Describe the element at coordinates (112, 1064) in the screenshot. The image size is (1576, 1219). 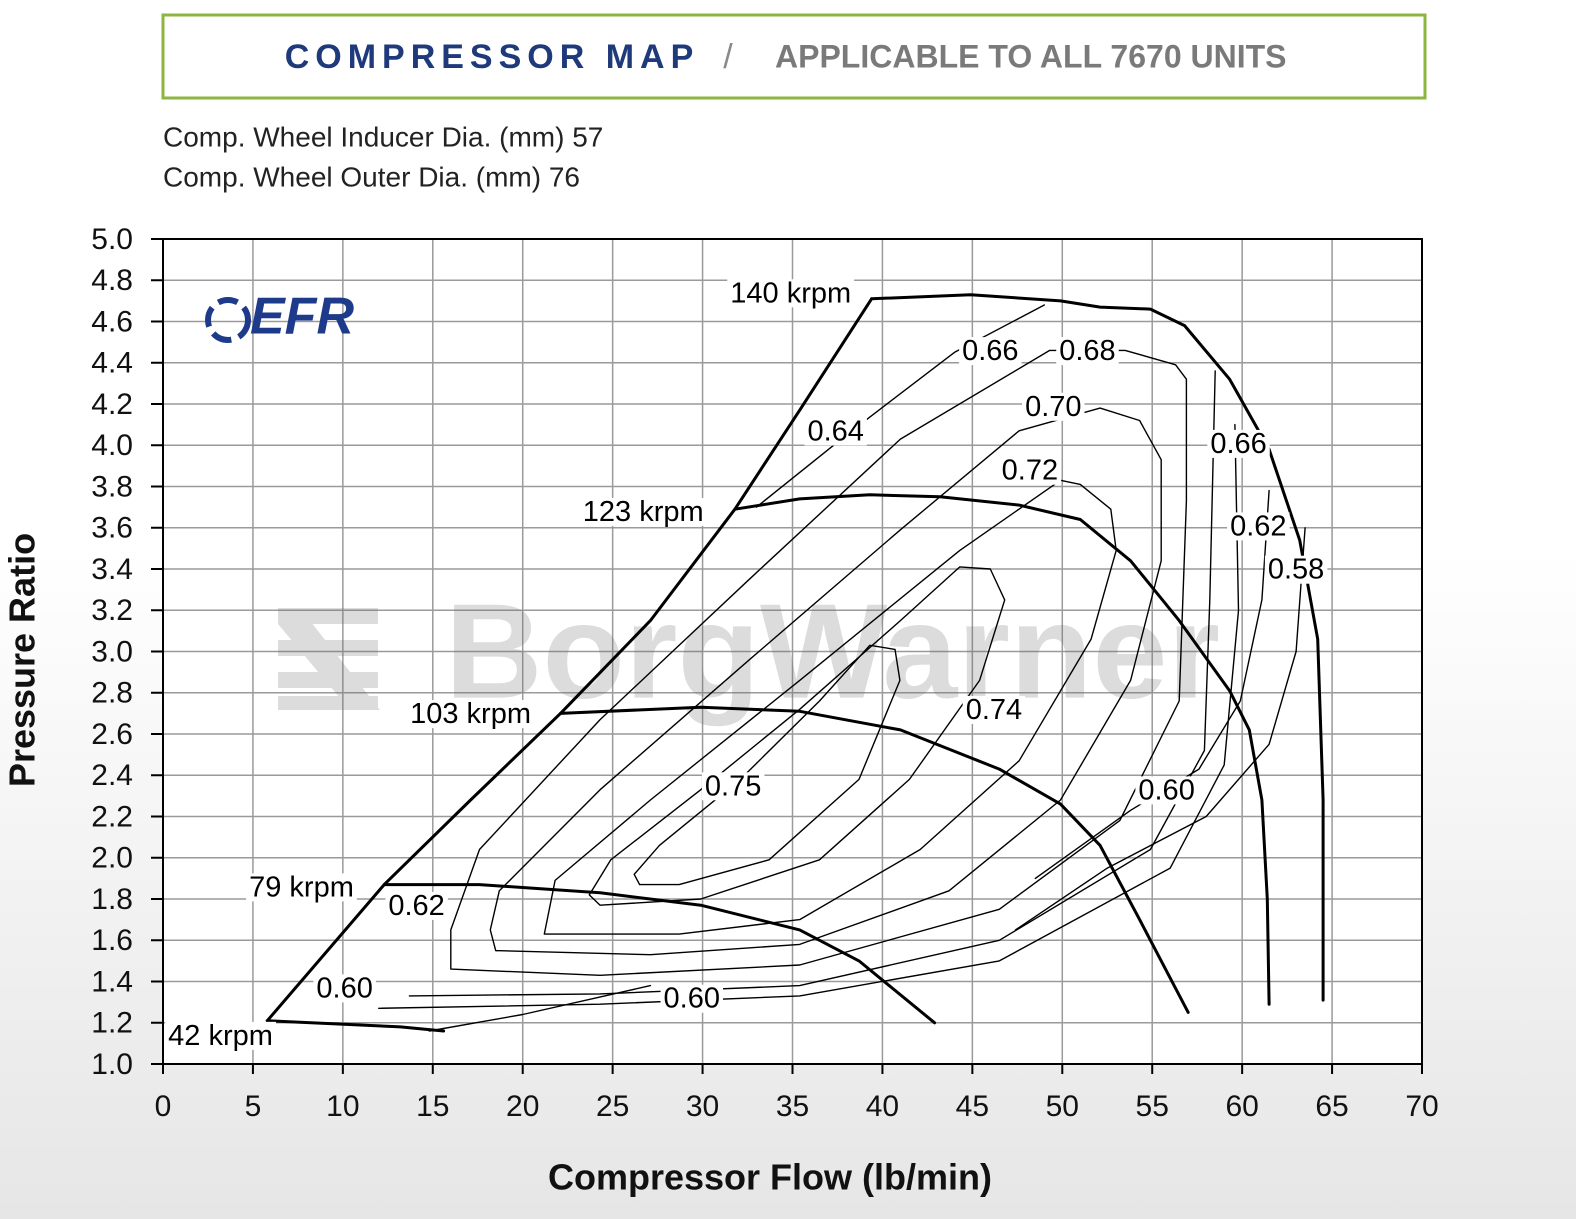
I see `y-tick-label: 1.0` at that location.